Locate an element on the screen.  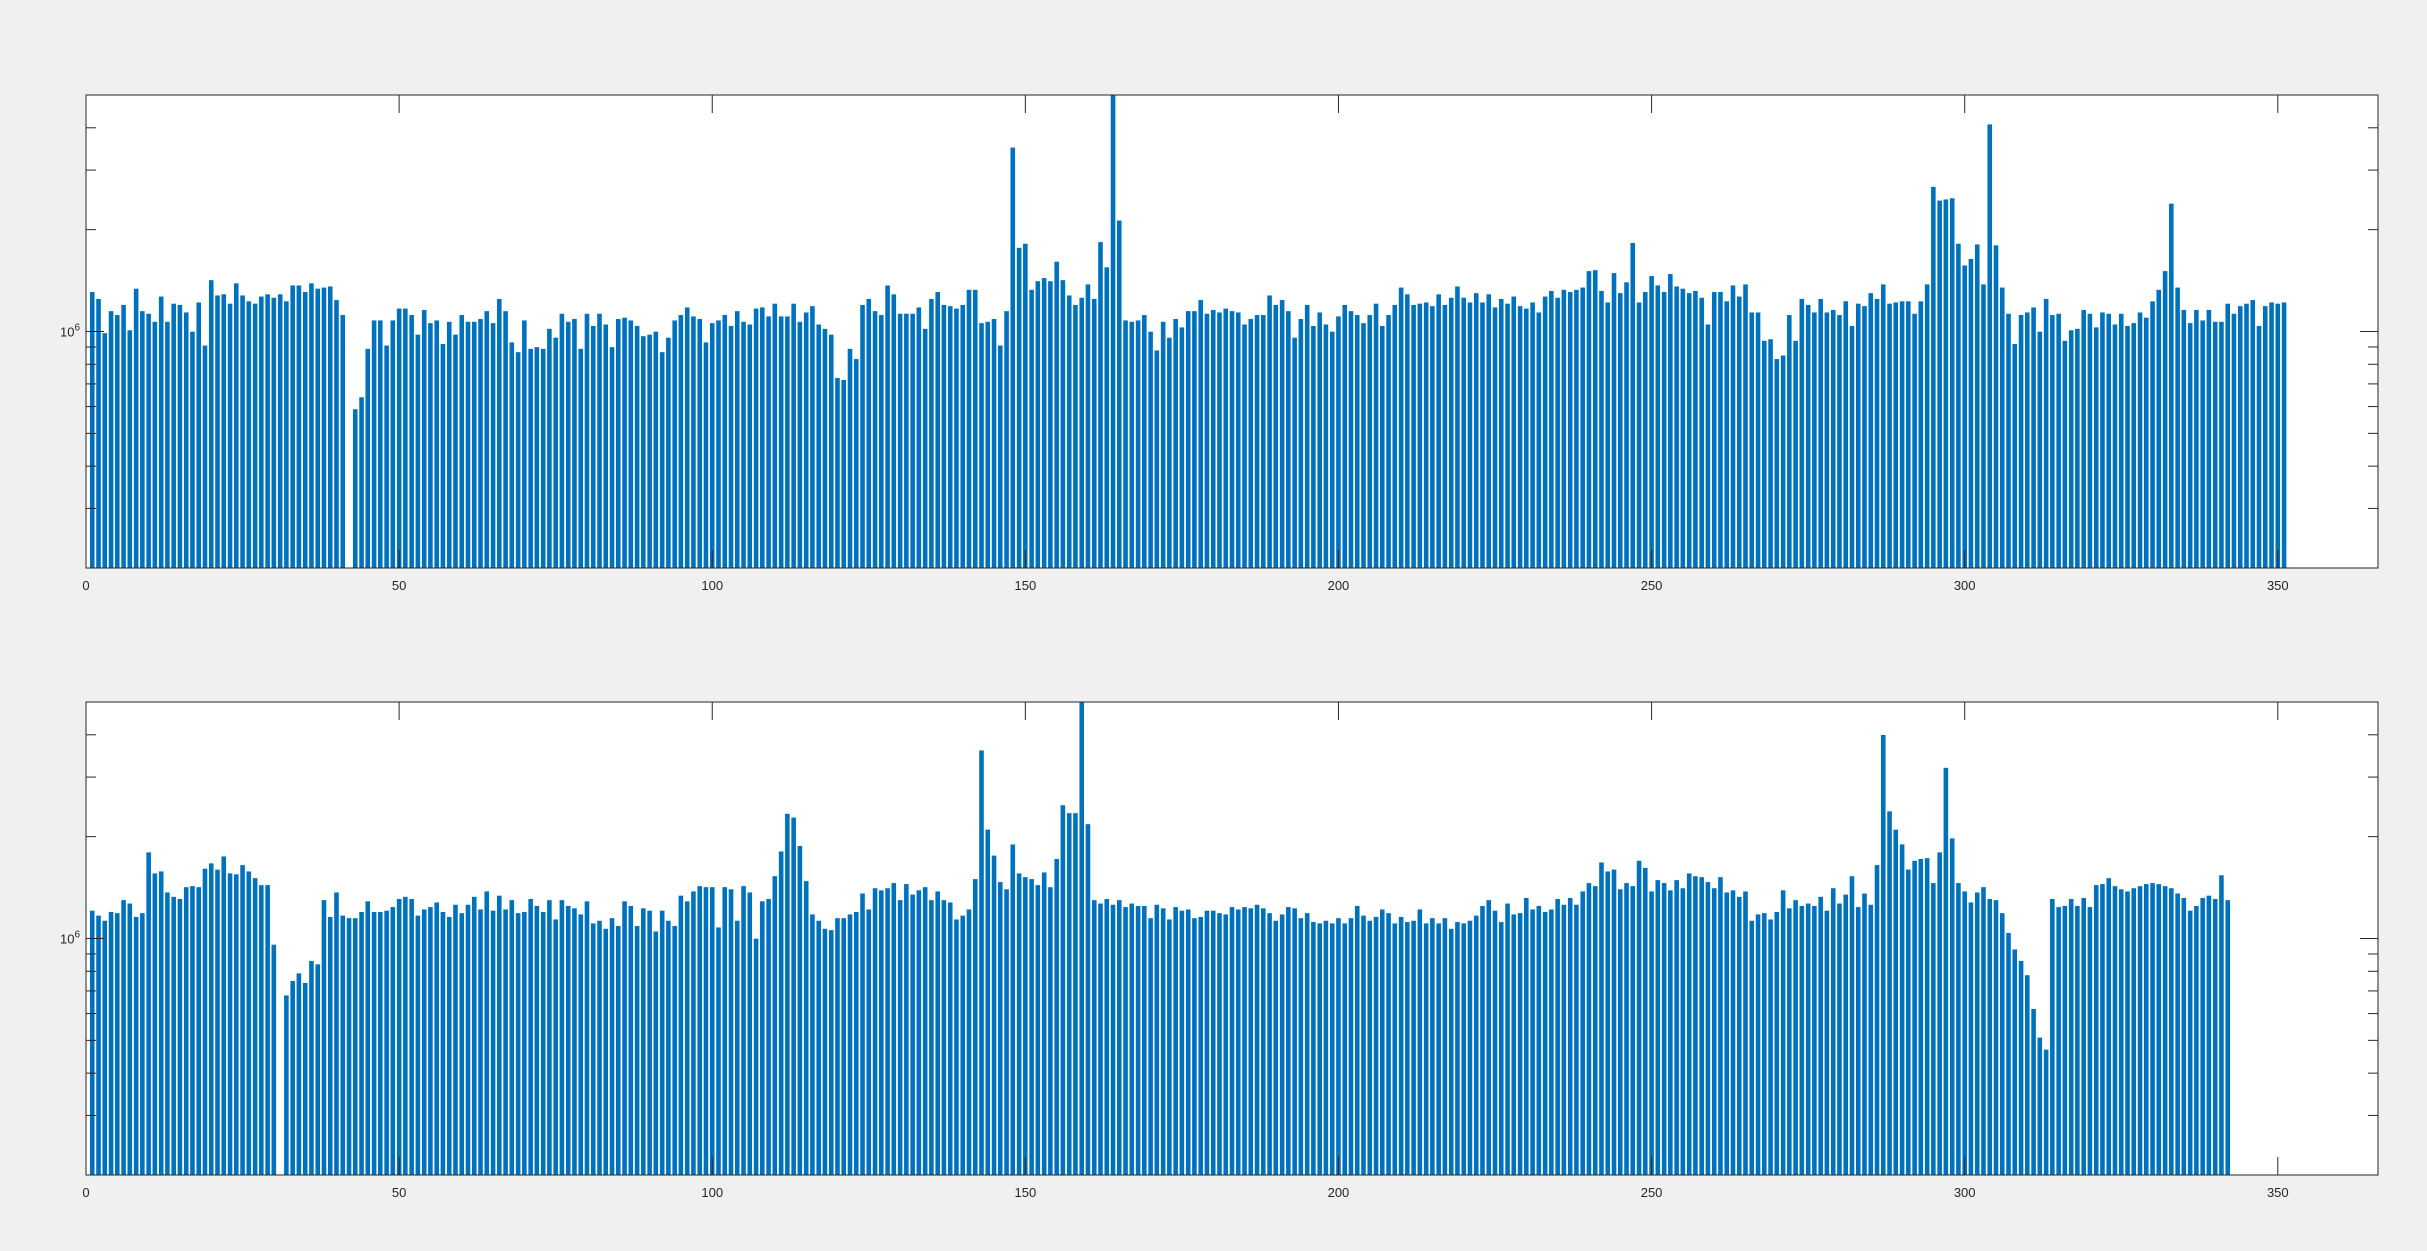
x-tick-label: 100 is located at coordinates (712, 585).